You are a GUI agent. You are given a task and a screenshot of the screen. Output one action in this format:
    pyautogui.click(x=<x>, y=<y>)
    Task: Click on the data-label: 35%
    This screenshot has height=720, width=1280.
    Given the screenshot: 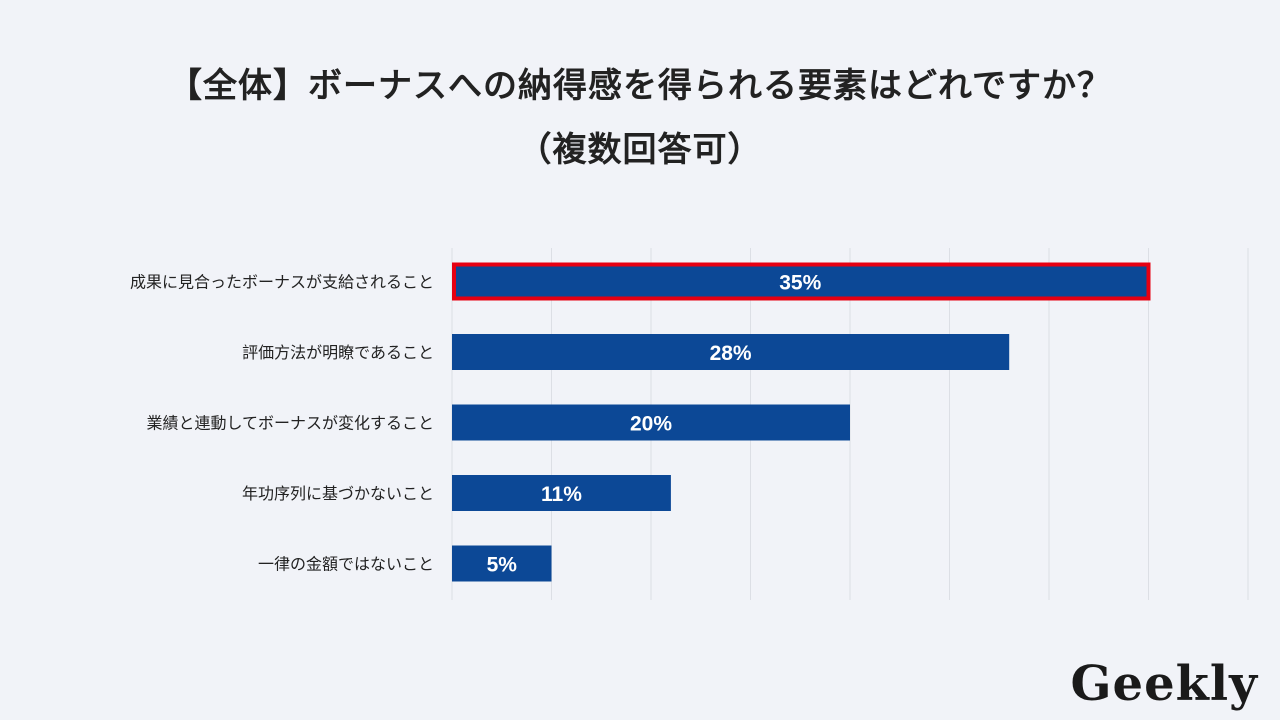 What is the action you would take?
    pyautogui.click(x=800, y=283)
    